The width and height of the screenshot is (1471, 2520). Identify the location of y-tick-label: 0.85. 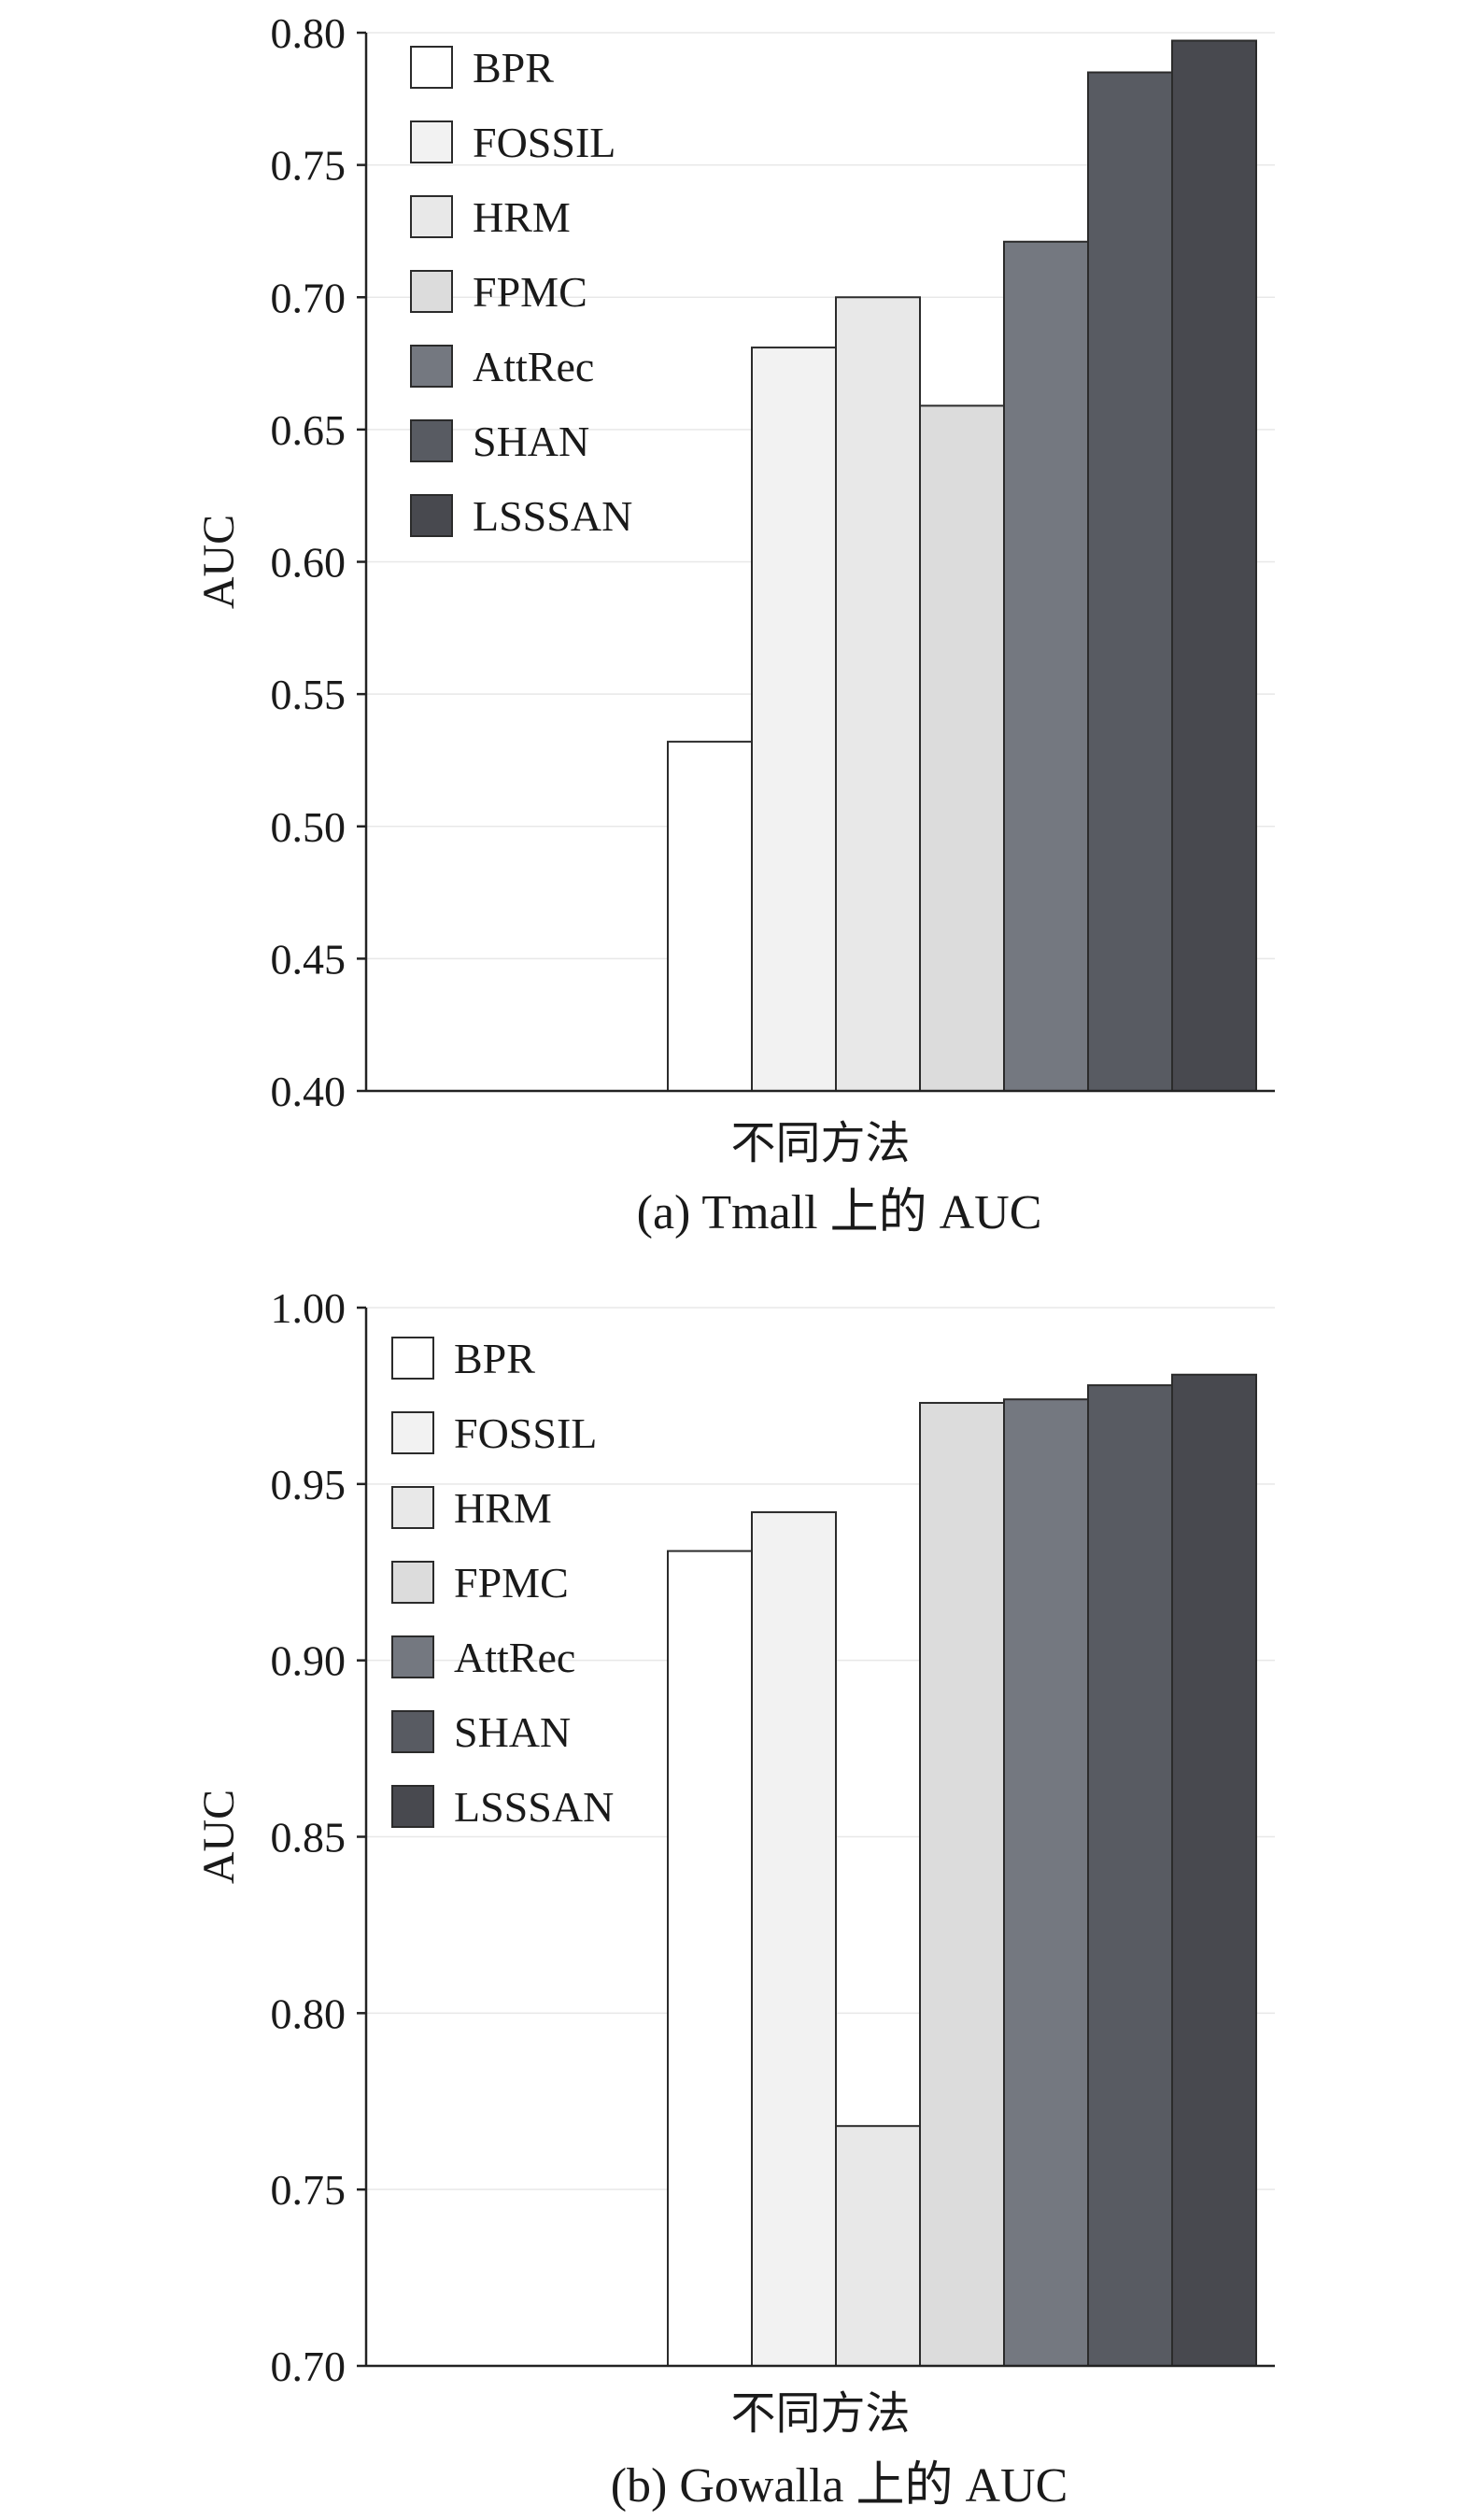
(309, 1838).